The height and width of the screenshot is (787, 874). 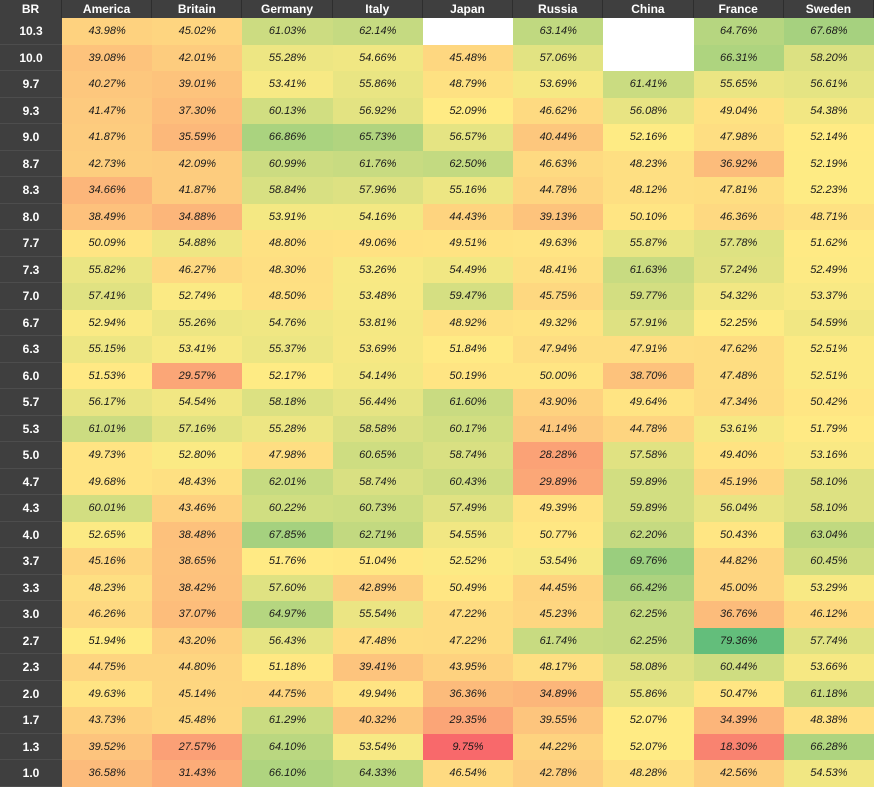 I want to click on heatmap-cell: 49.32%, so click(x=558, y=322).